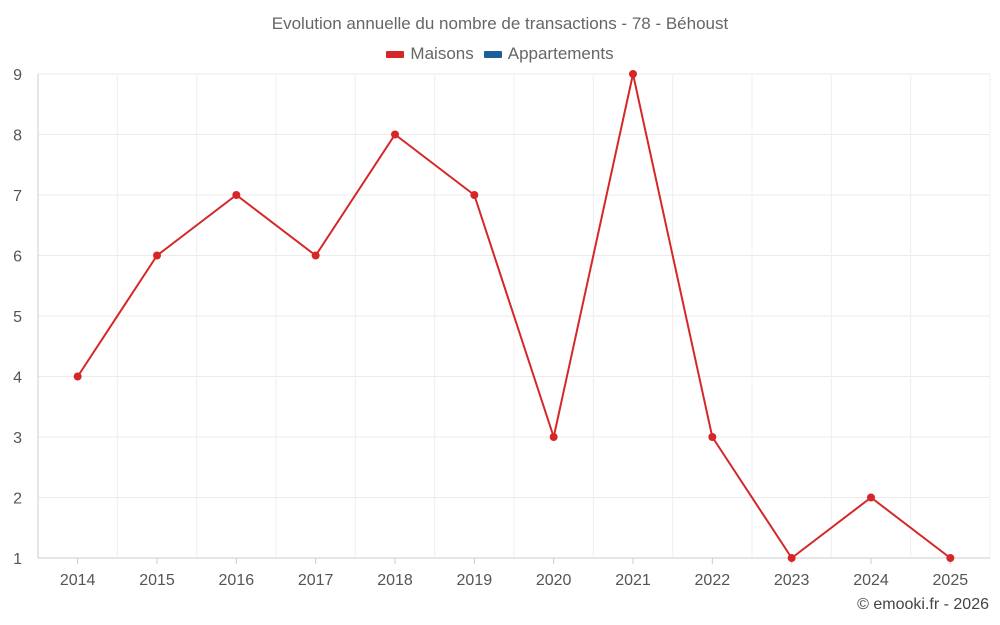  What do you see at coordinates (475, 580) in the screenshot?
I see `x-tick-label: 2019` at bounding box center [475, 580].